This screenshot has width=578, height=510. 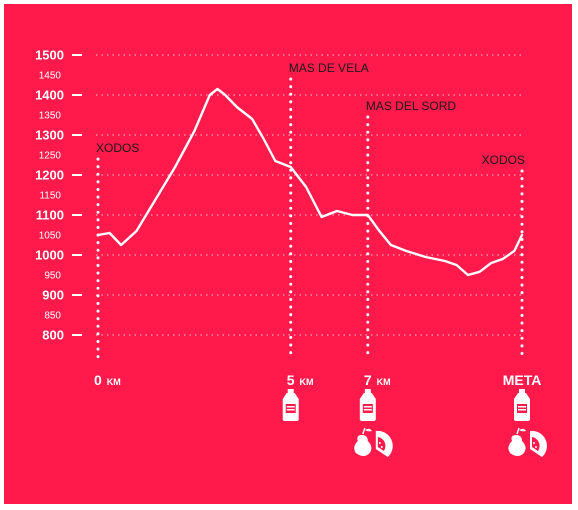 What do you see at coordinates (53, 295) in the screenshot?
I see `y-tick-label: 900` at bounding box center [53, 295].